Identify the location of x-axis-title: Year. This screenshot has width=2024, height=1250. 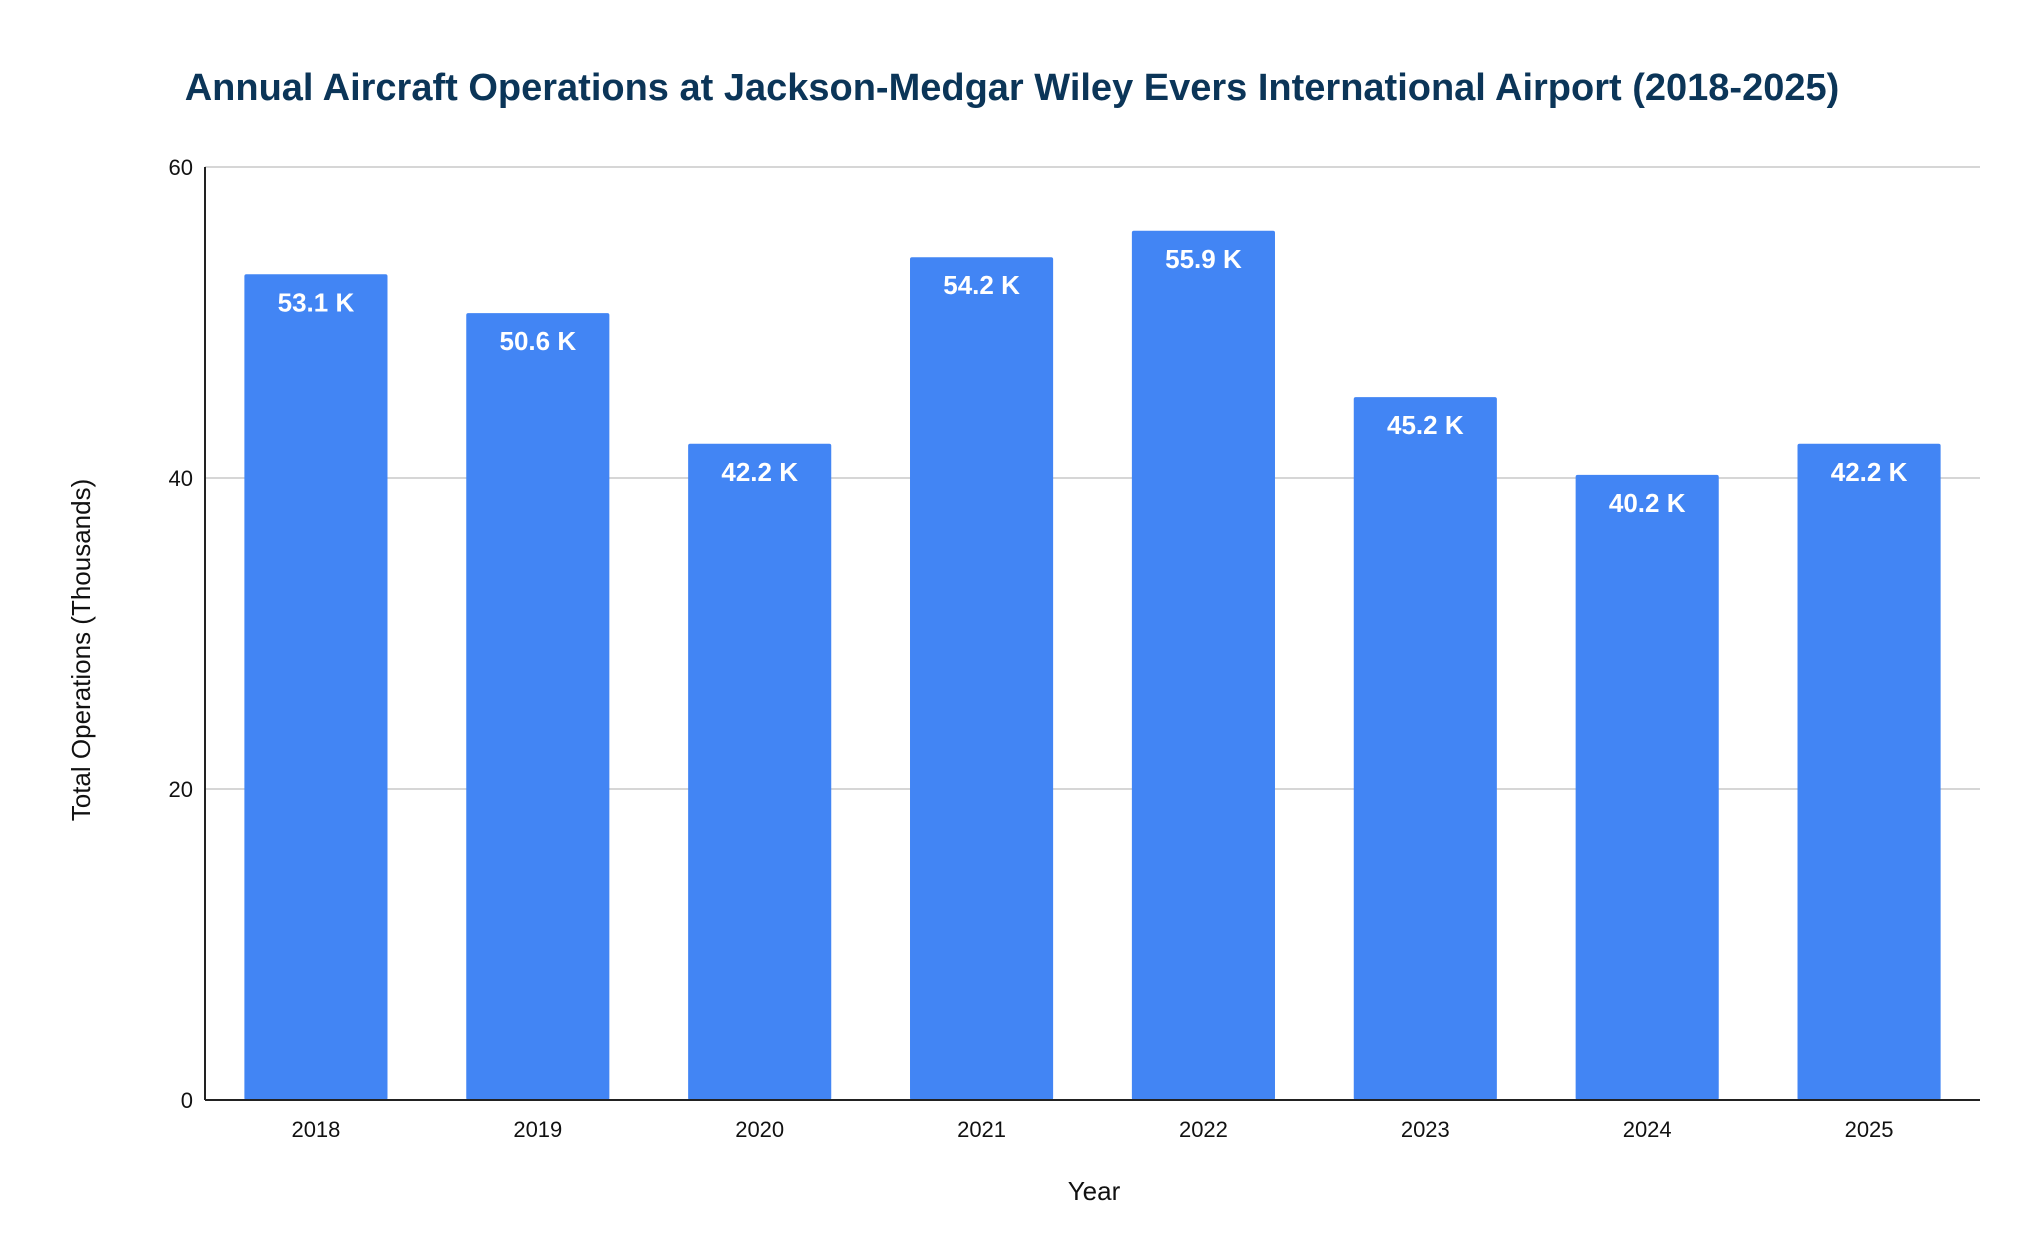
(1094, 1191).